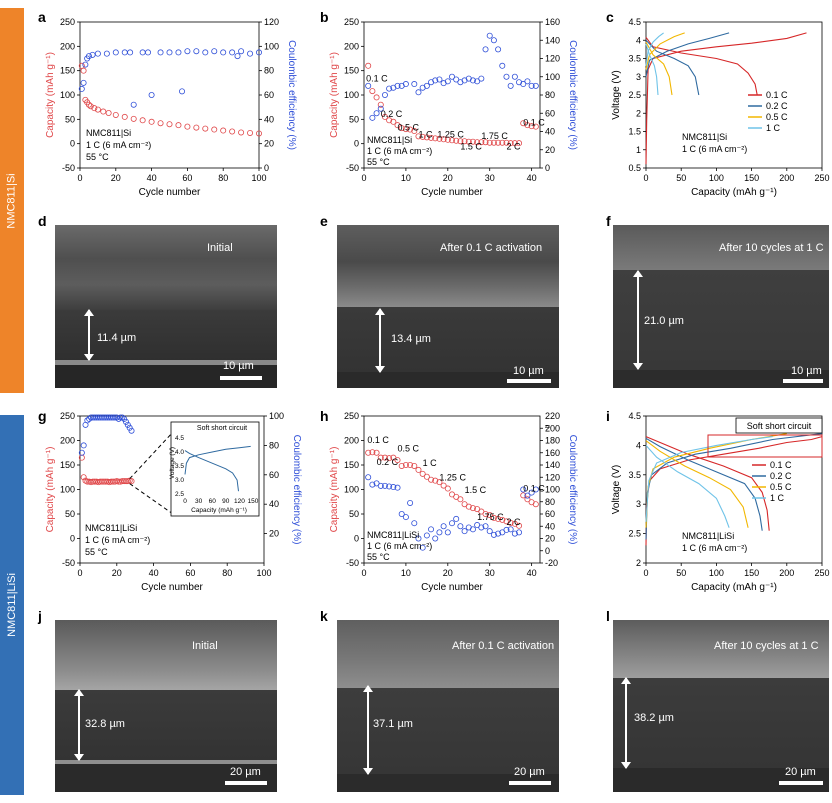 This screenshot has width=832, height=803. What do you see at coordinates (751, 573) in the screenshot?
I see `x-tick-label: 150` at bounding box center [751, 573].